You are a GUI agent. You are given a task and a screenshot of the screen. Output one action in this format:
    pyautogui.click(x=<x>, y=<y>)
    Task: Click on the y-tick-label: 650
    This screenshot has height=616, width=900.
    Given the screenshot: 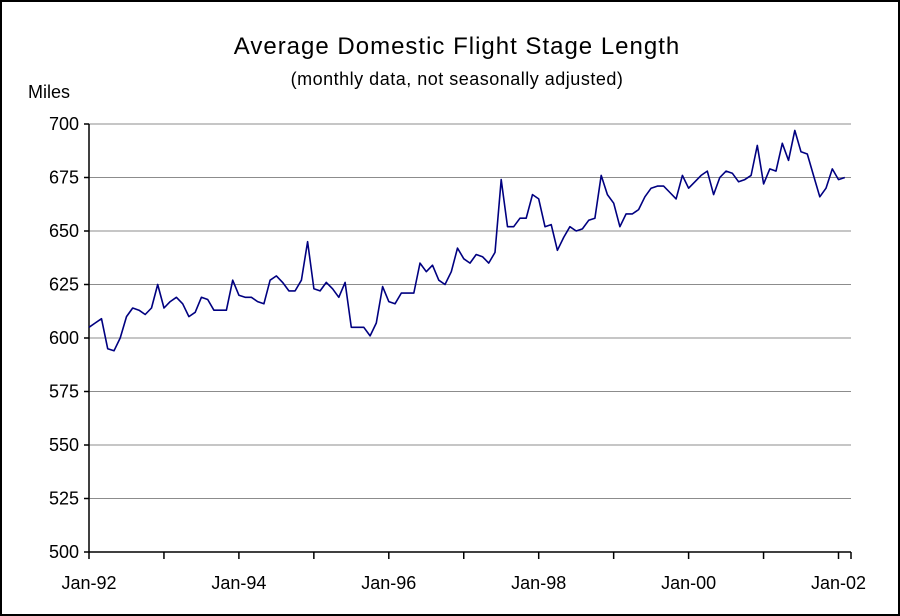 What is the action you would take?
    pyautogui.click(x=64, y=231)
    